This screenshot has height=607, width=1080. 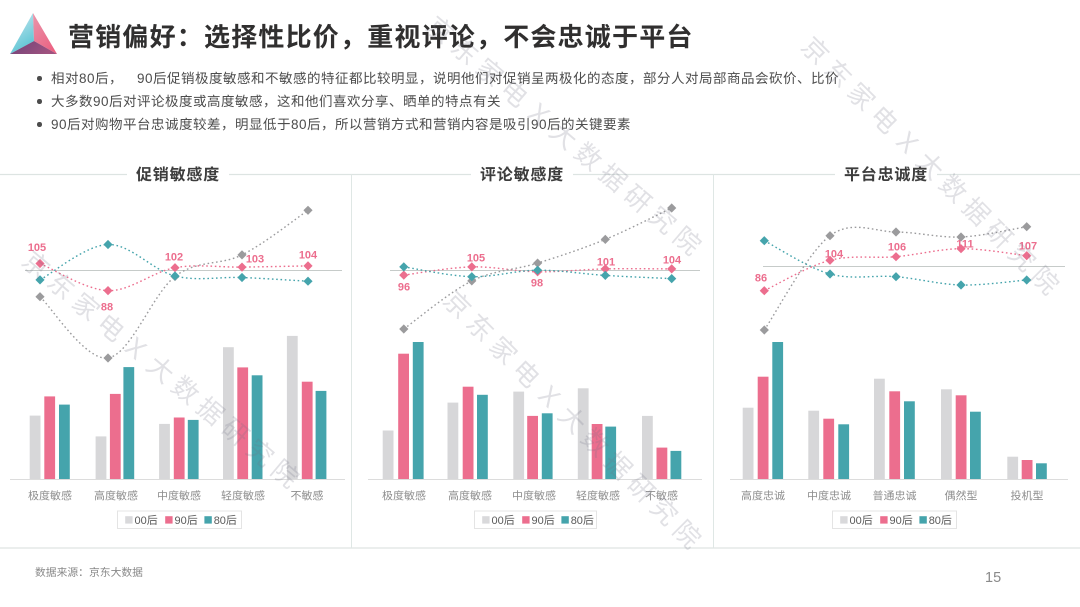 I want to click on svg-text: 高度忠诚, so click(x=763, y=496).